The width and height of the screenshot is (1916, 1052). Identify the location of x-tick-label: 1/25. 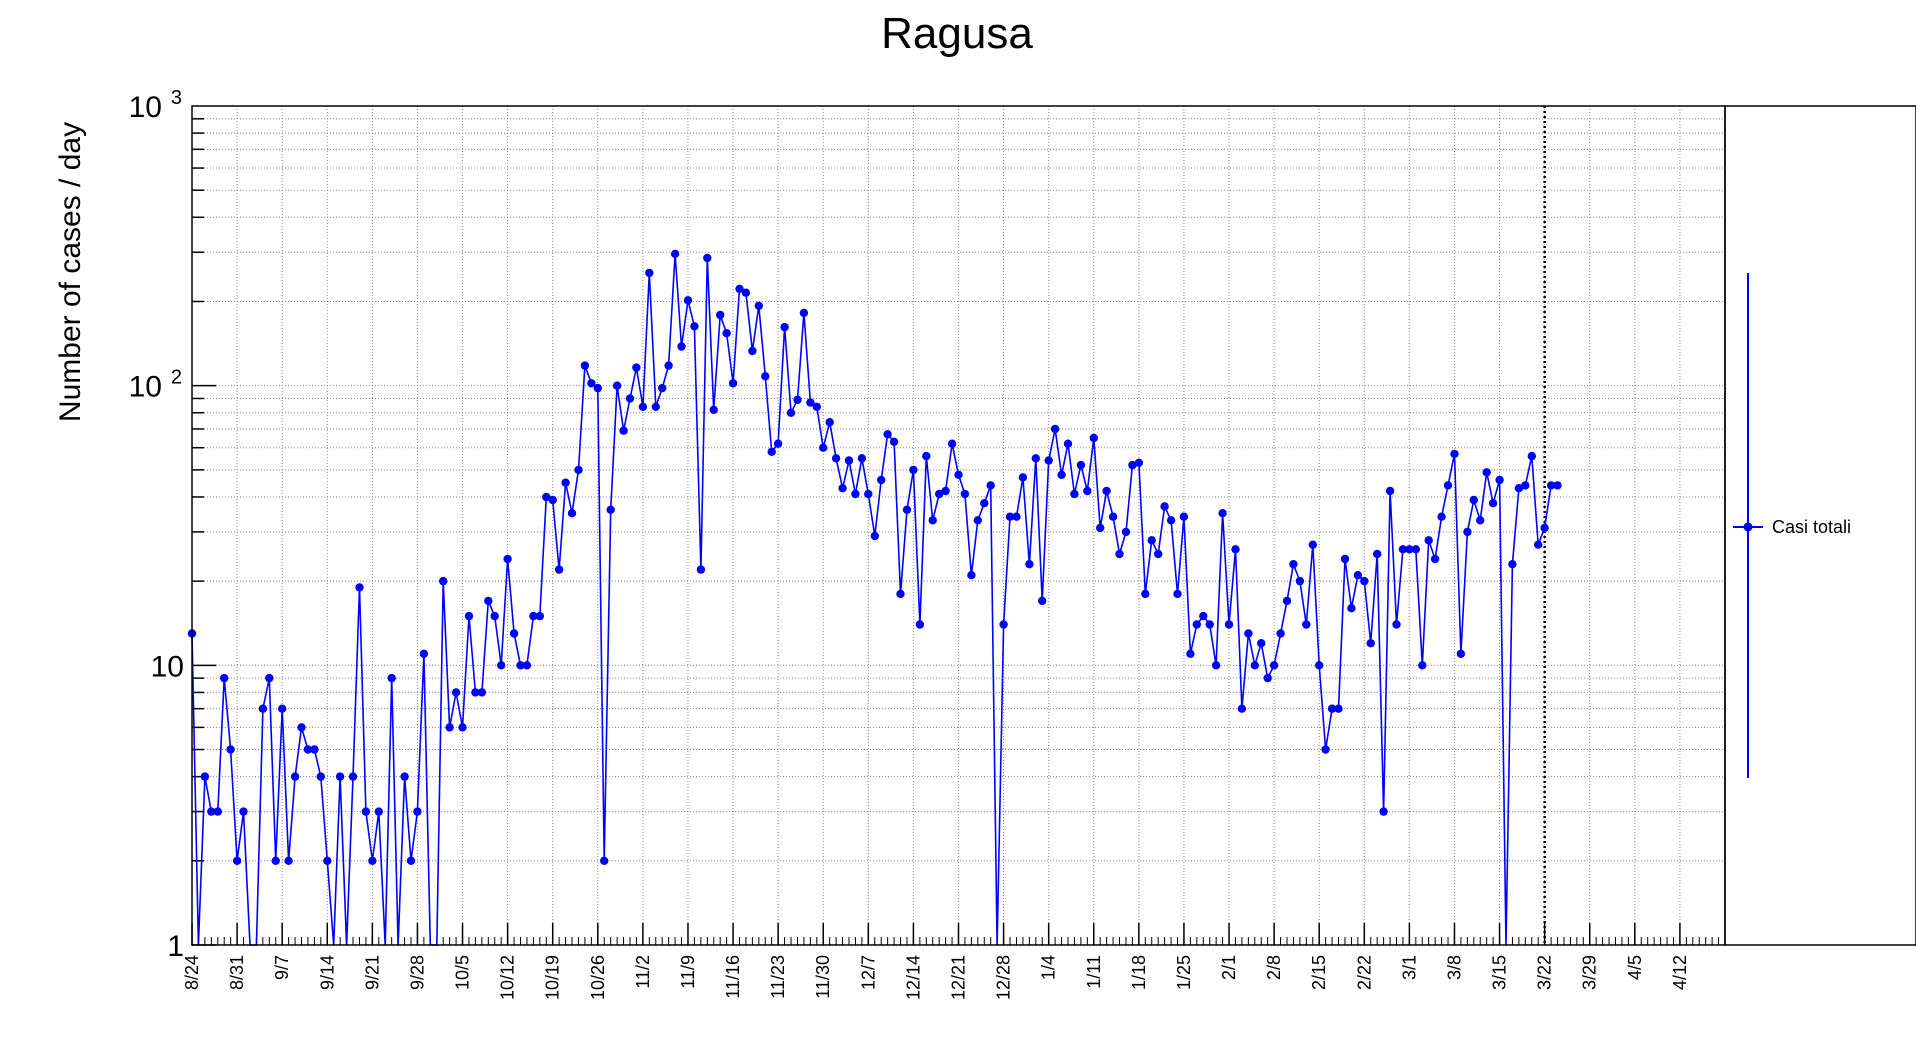
(1184, 972).